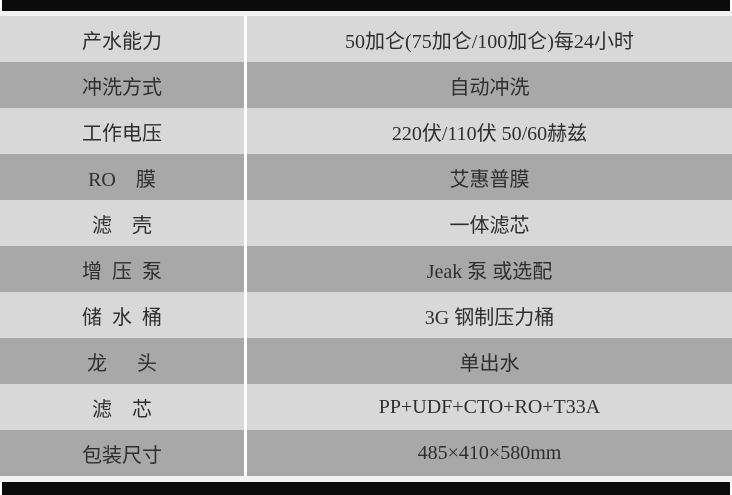 Image resolution: width=732 pixels, height=495 pixels. What do you see at coordinates (122, 39) in the screenshot?
I see `spec-label: 产水能力` at bounding box center [122, 39].